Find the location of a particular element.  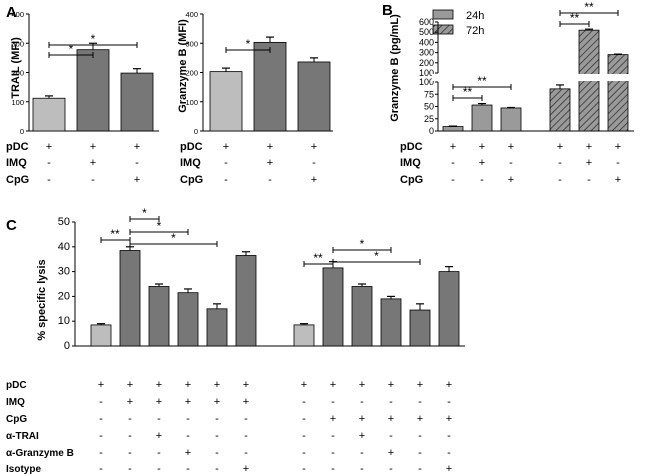

b-row-label: CpG is located at coordinates (411, 180).